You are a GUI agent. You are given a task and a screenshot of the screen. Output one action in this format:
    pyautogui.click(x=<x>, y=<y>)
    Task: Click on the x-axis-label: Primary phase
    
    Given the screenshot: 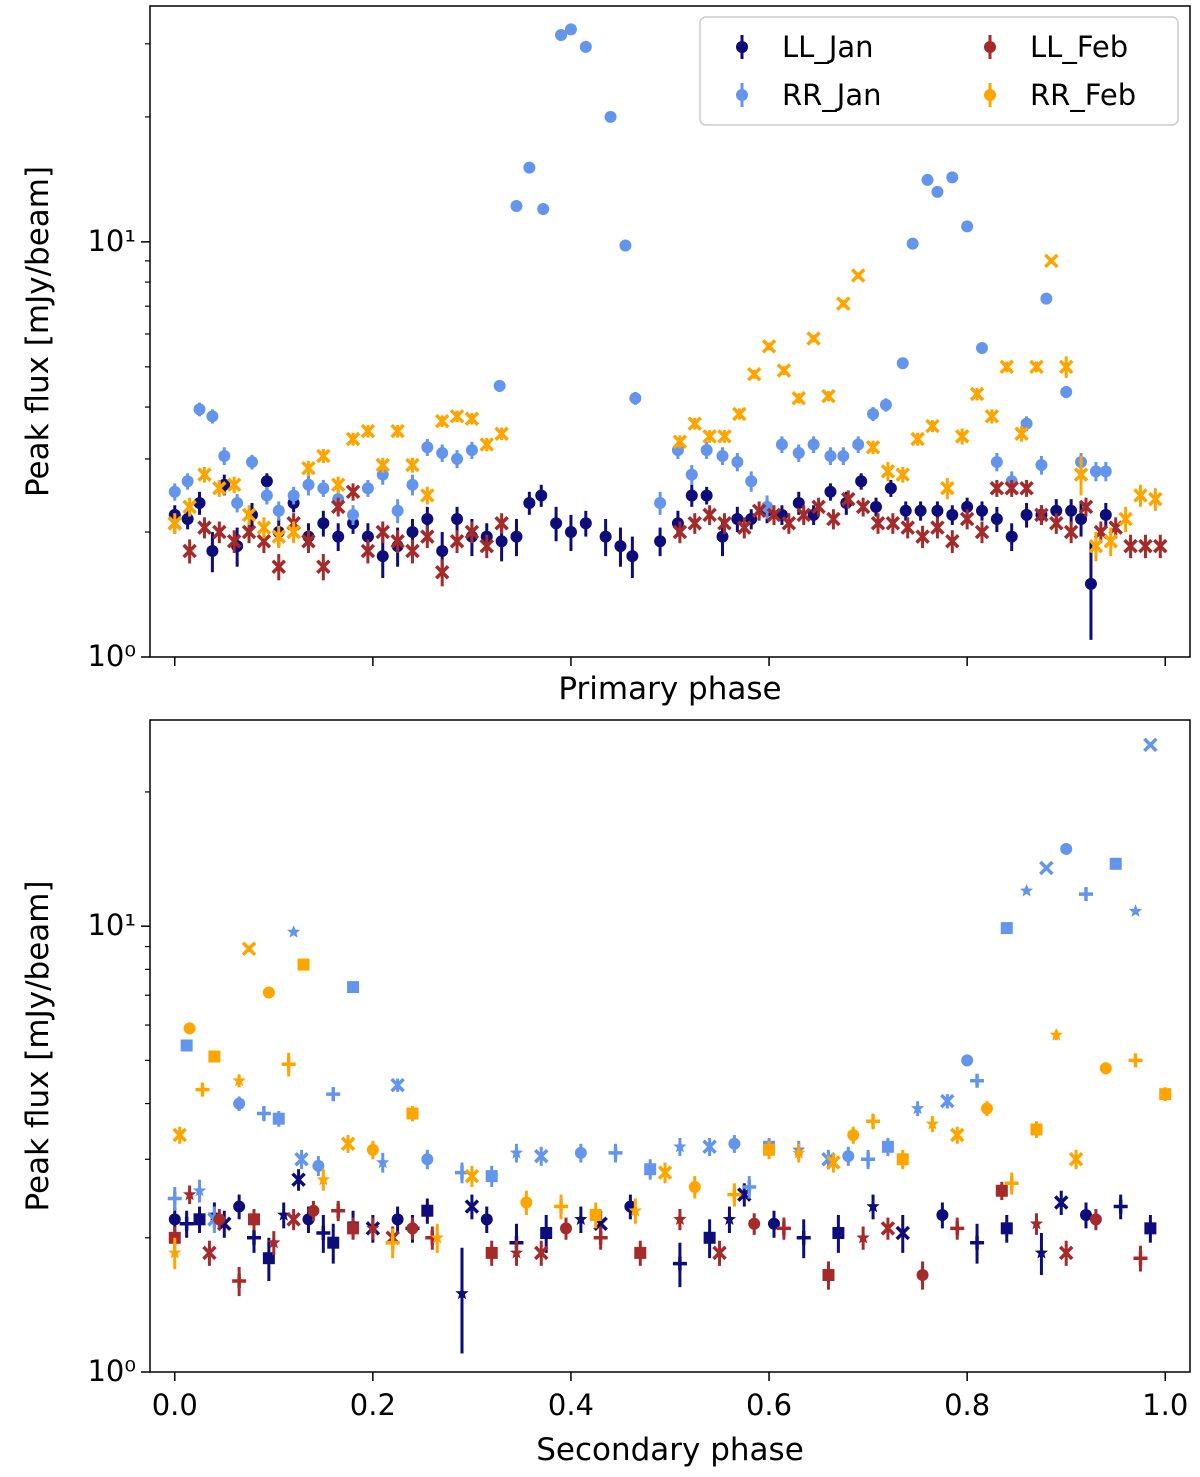 What is the action you would take?
    pyautogui.click(x=669, y=689)
    